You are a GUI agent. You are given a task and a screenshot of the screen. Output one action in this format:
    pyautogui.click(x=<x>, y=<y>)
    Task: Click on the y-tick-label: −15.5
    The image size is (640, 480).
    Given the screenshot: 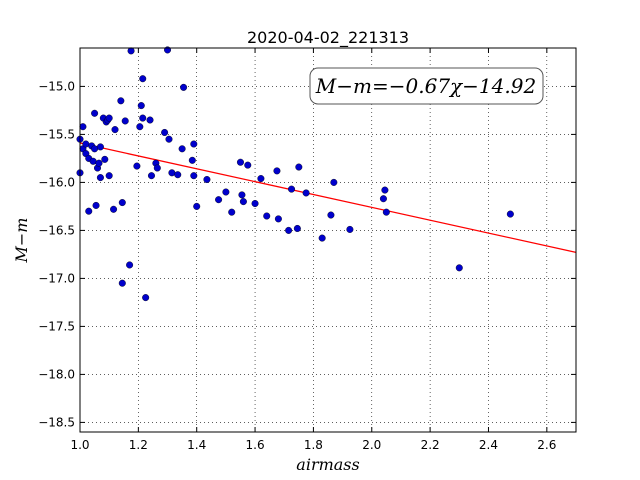 What is the action you would take?
    pyautogui.click(x=56, y=134)
    